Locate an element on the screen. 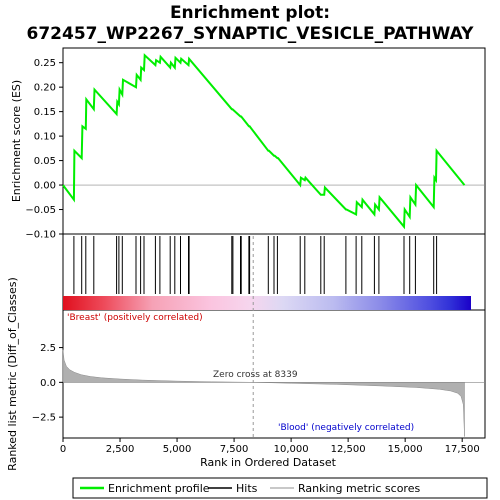 Image resolution: width=500 pixels, height=500 pixels. zero-cross-label: Zero cross at 8339 is located at coordinates (255, 375).